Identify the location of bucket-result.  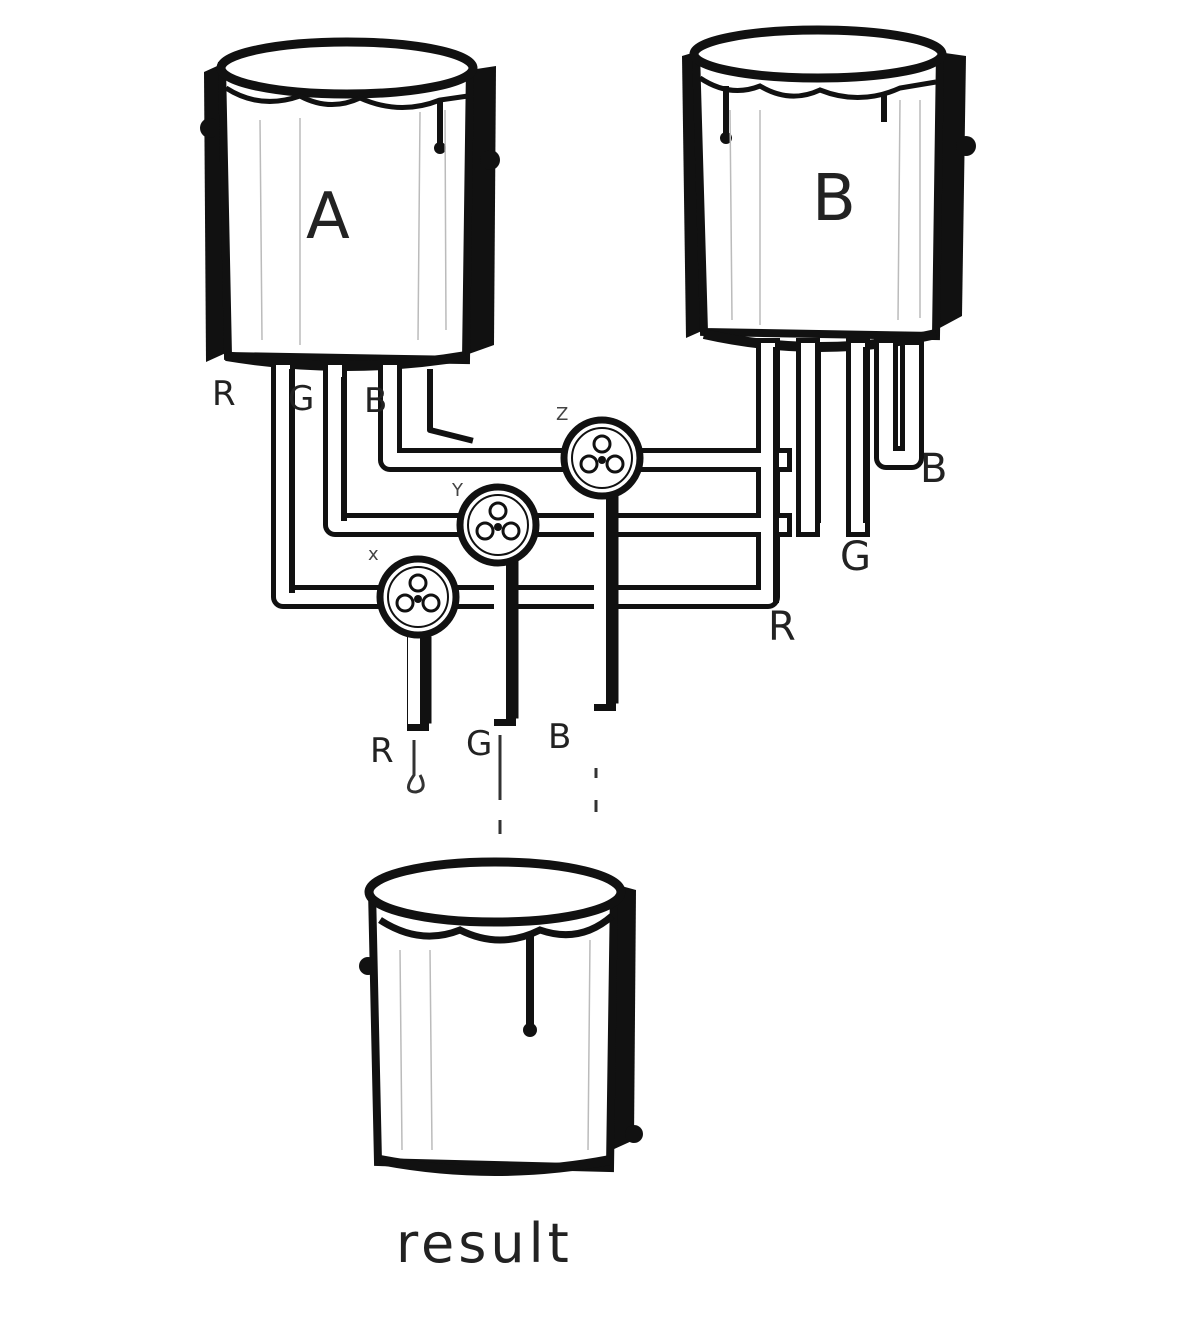
(501, 1016).